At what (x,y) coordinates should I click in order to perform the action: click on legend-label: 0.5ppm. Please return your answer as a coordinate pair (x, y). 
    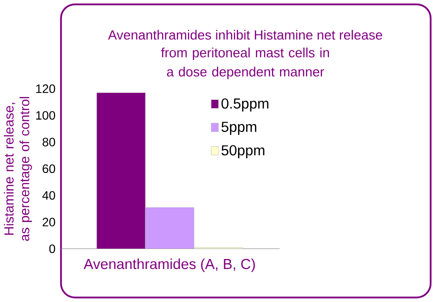
    Looking at the image, I should click on (245, 105).